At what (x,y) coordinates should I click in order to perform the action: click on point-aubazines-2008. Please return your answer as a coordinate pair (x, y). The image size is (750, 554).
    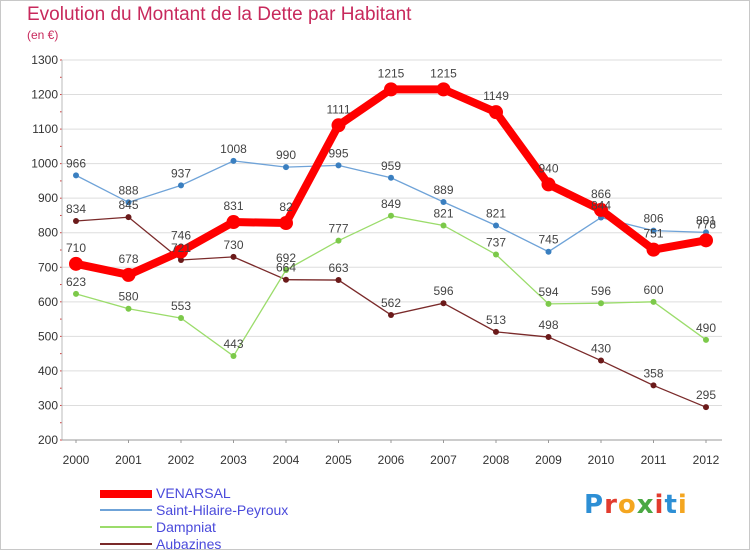
    Looking at the image, I should click on (496, 331).